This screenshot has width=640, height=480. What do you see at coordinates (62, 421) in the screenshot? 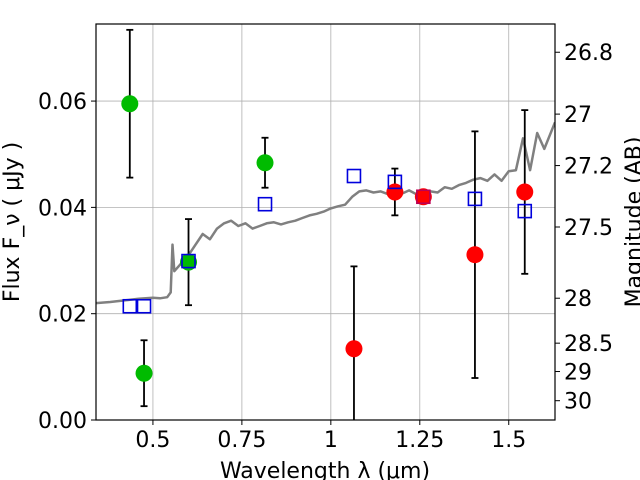
I see `y-tick-label: 0.00` at bounding box center [62, 421].